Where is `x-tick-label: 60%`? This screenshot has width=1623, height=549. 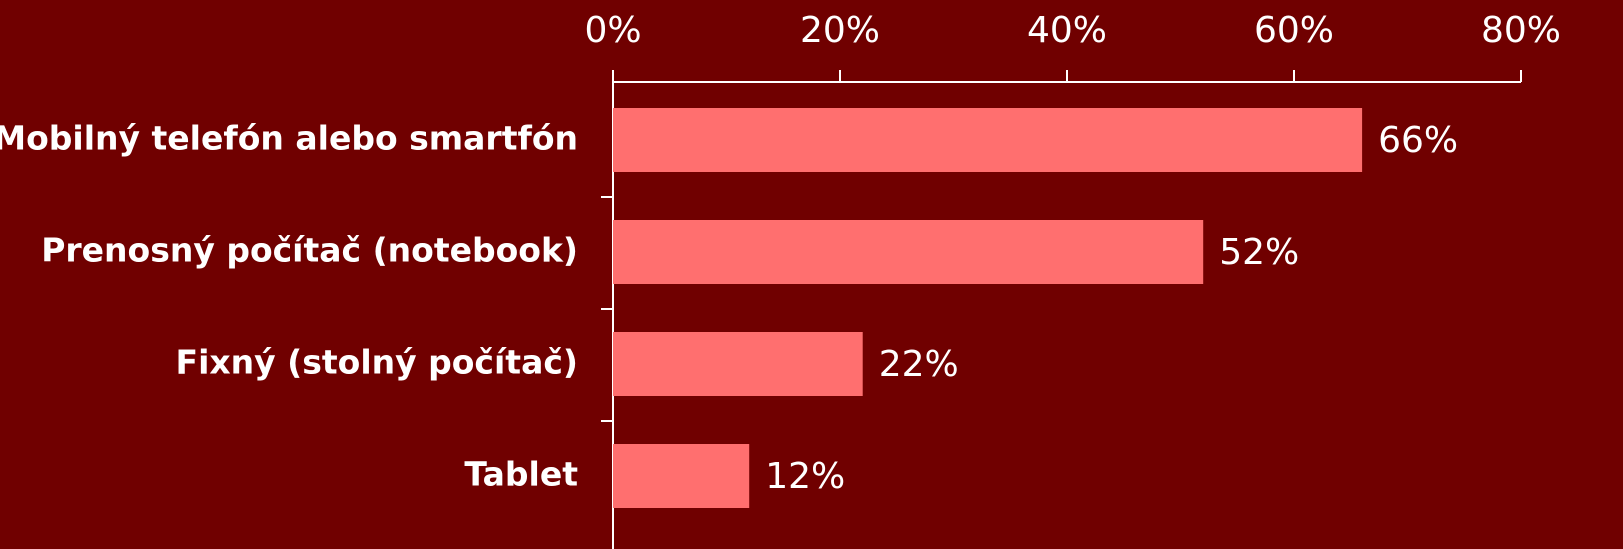
x-tick-label: 60% is located at coordinates (1294, 30).